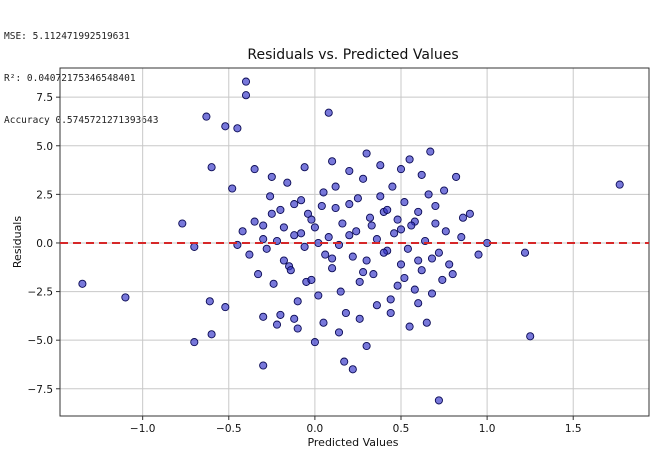 The width and height of the screenshot is (672, 450). Describe the element at coordinates (70, 78) in the screenshot. I see `r2-text: R²: 0.04072175346548401` at that location.